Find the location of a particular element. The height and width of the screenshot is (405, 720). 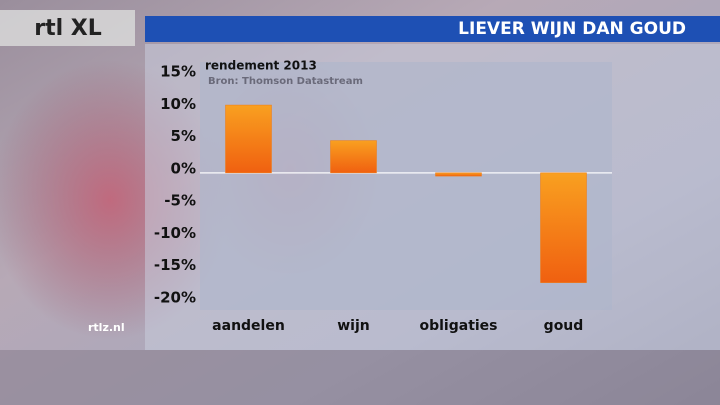

y-tick-label: 10% is located at coordinates (178, 104).